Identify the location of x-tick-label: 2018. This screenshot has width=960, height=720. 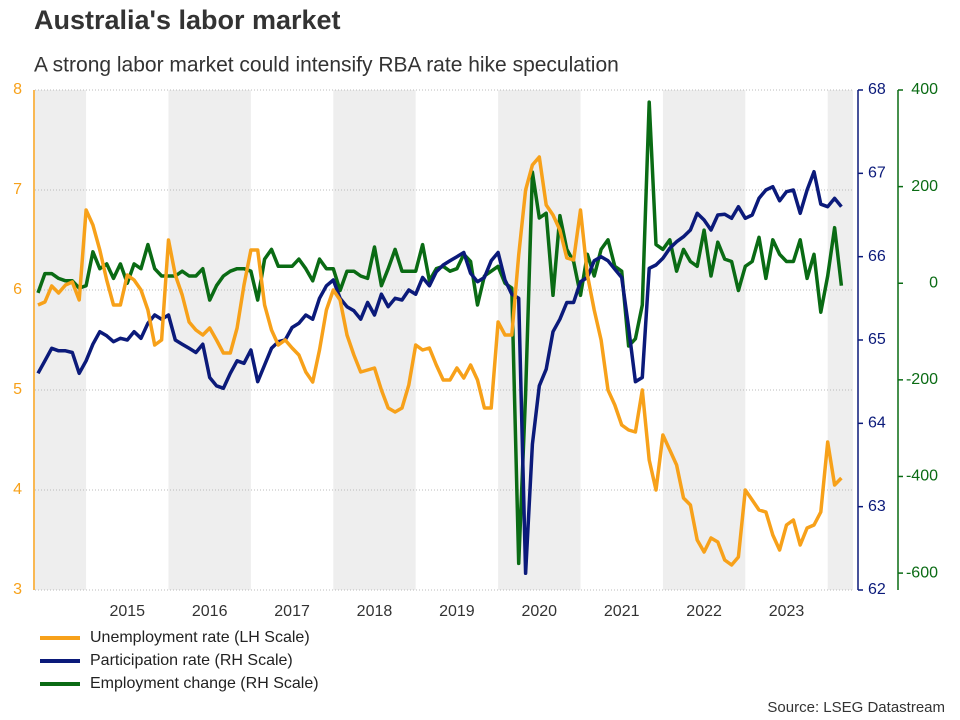
(375, 611).